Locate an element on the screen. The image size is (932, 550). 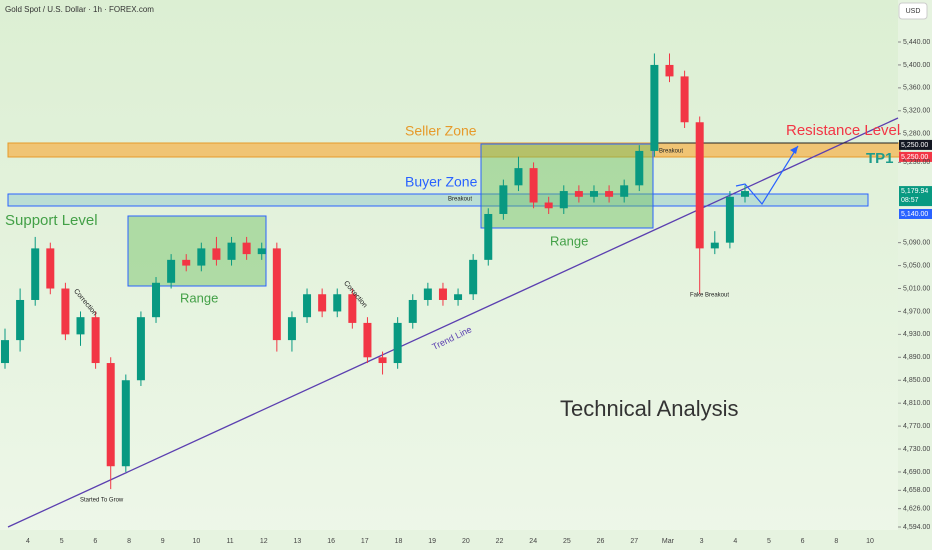
y-tick-label: 5,440.00 is located at coordinates (916, 42).